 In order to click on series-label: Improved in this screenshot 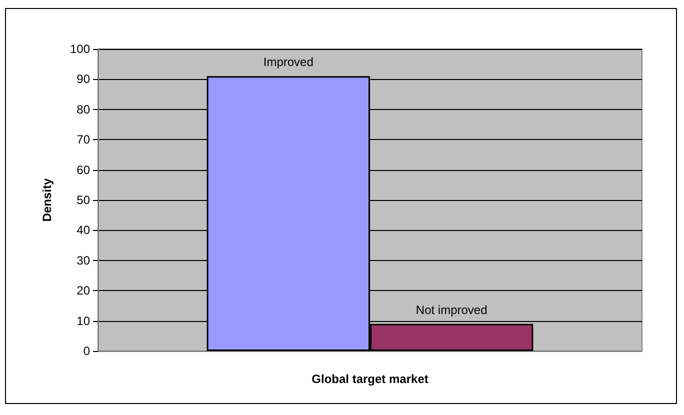, I will do `click(288, 62)`.